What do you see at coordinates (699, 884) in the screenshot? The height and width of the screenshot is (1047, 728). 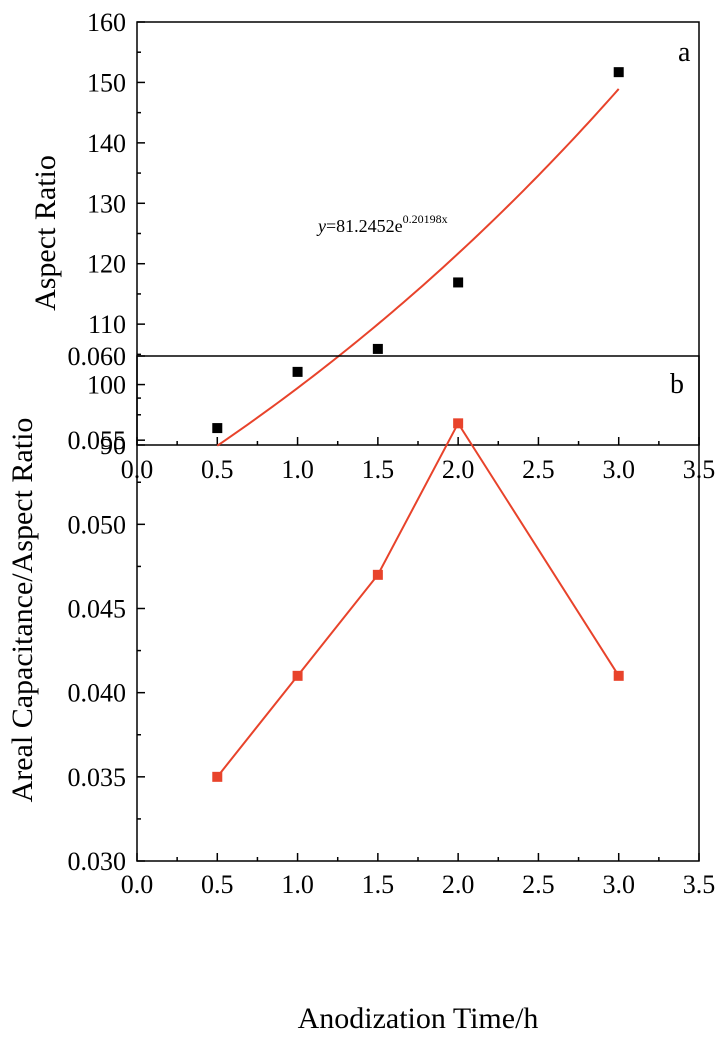 I see `panel-b-x-tick-label: 3.5` at bounding box center [699, 884].